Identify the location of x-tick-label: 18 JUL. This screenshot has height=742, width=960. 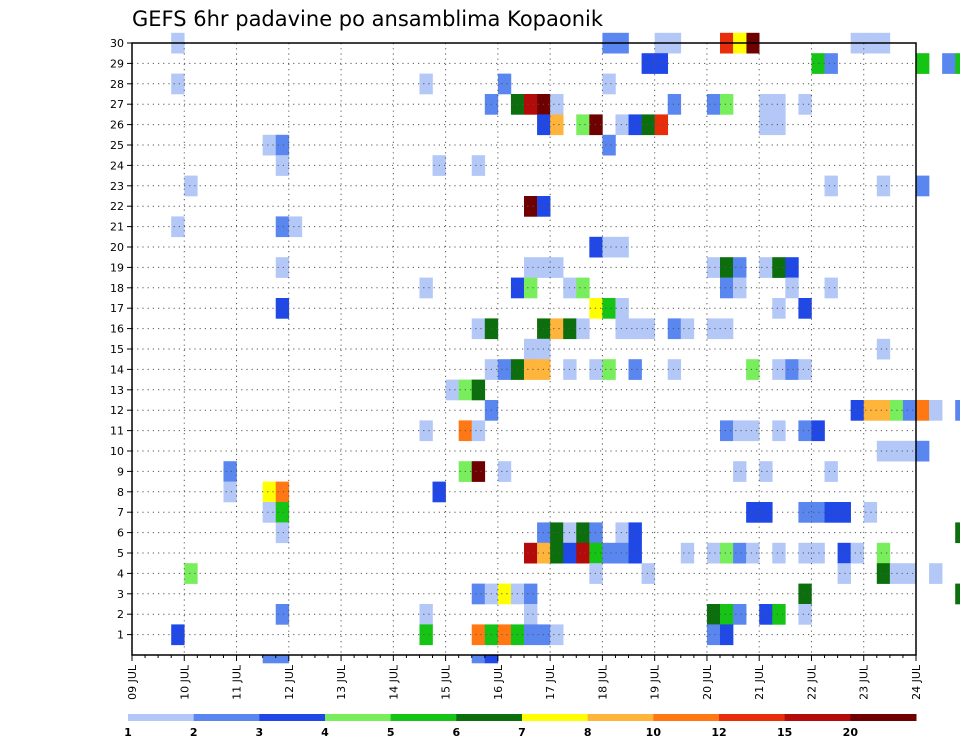
(602, 682).